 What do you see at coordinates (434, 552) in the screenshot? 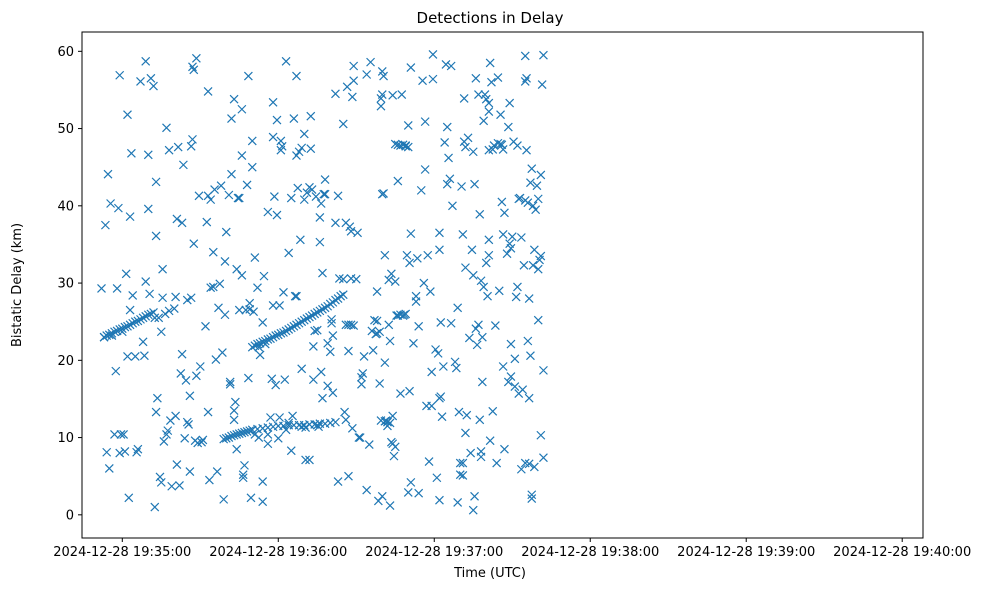
I see `x-tick-label: 2024-12-28 19:37:00` at bounding box center [434, 552].